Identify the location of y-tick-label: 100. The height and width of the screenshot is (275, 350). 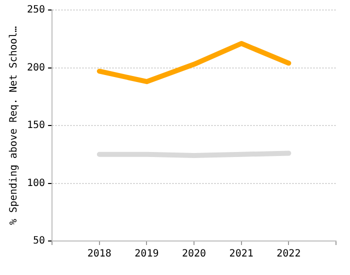
(36, 183).